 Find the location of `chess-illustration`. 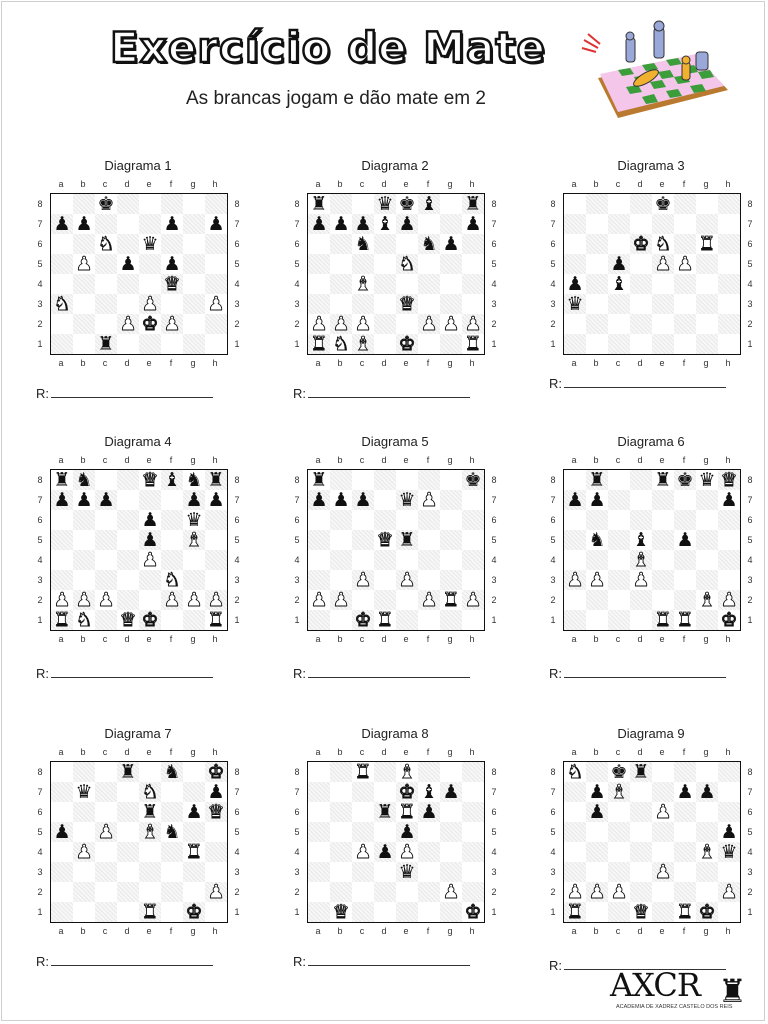

chess-illustration is located at coordinates (654, 69).